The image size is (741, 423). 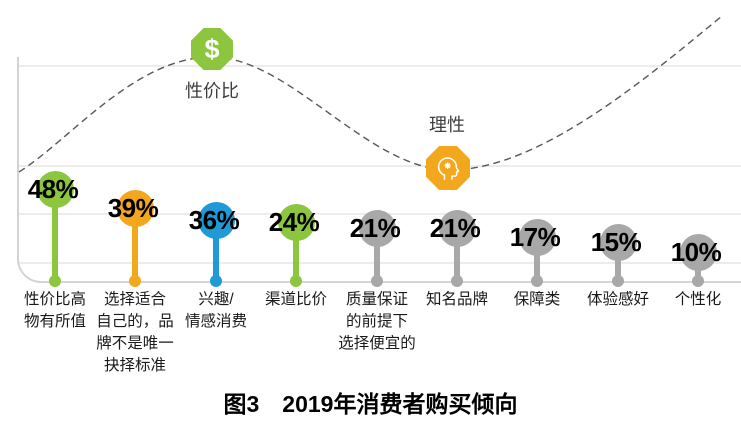 I want to click on category-label: 兴趣/ 情感消费, so click(x=215, y=310).